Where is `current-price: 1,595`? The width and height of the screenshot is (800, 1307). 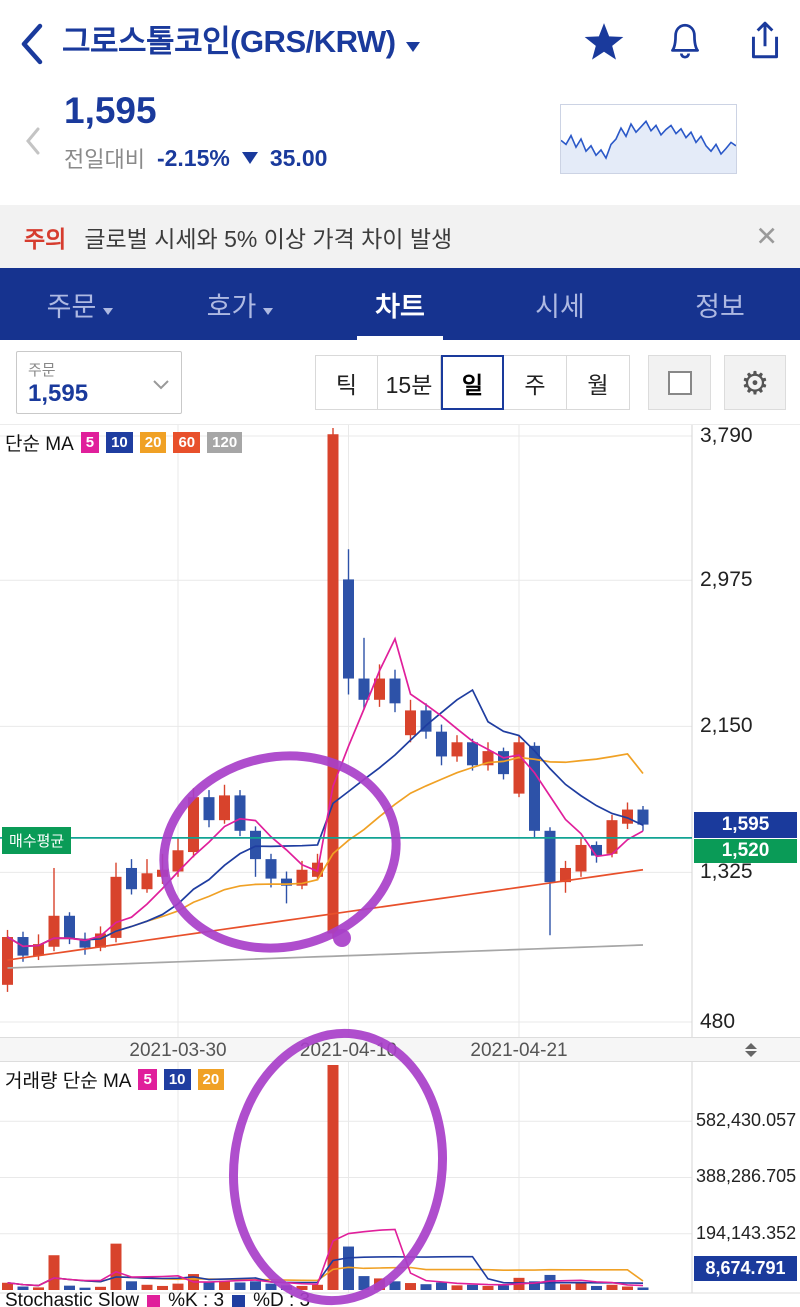 current-price: 1,595 is located at coordinates (110, 110).